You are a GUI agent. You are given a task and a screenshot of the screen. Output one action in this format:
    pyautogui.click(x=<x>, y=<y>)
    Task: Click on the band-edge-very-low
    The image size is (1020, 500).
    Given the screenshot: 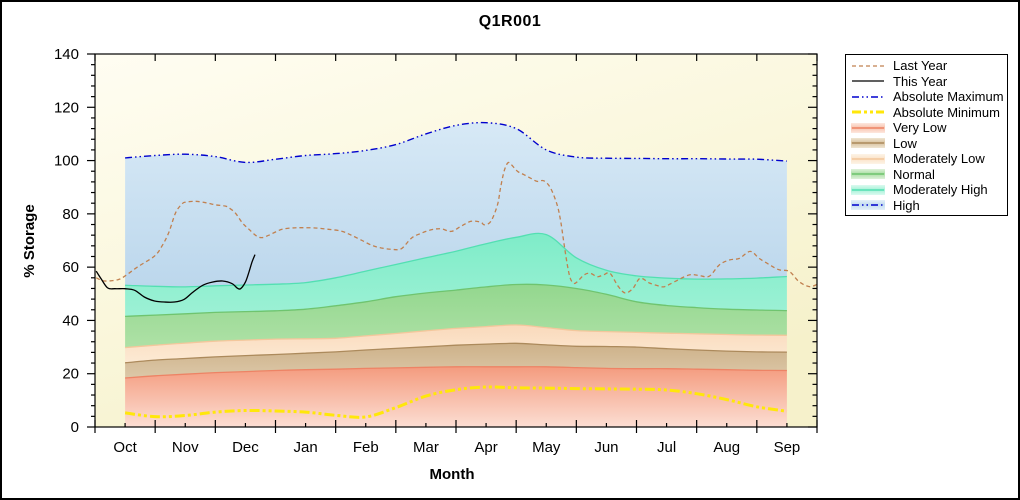 What is the action you would take?
    pyautogui.click(x=456, y=372)
    